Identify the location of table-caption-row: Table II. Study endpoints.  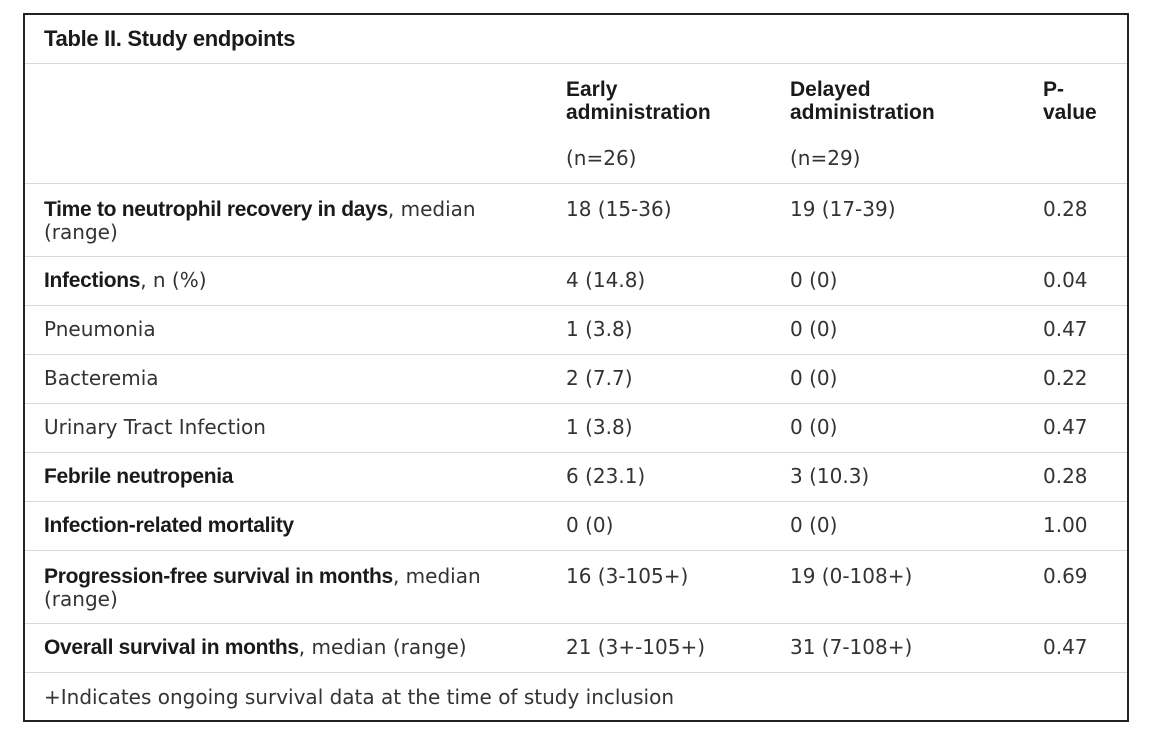
(576, 39).